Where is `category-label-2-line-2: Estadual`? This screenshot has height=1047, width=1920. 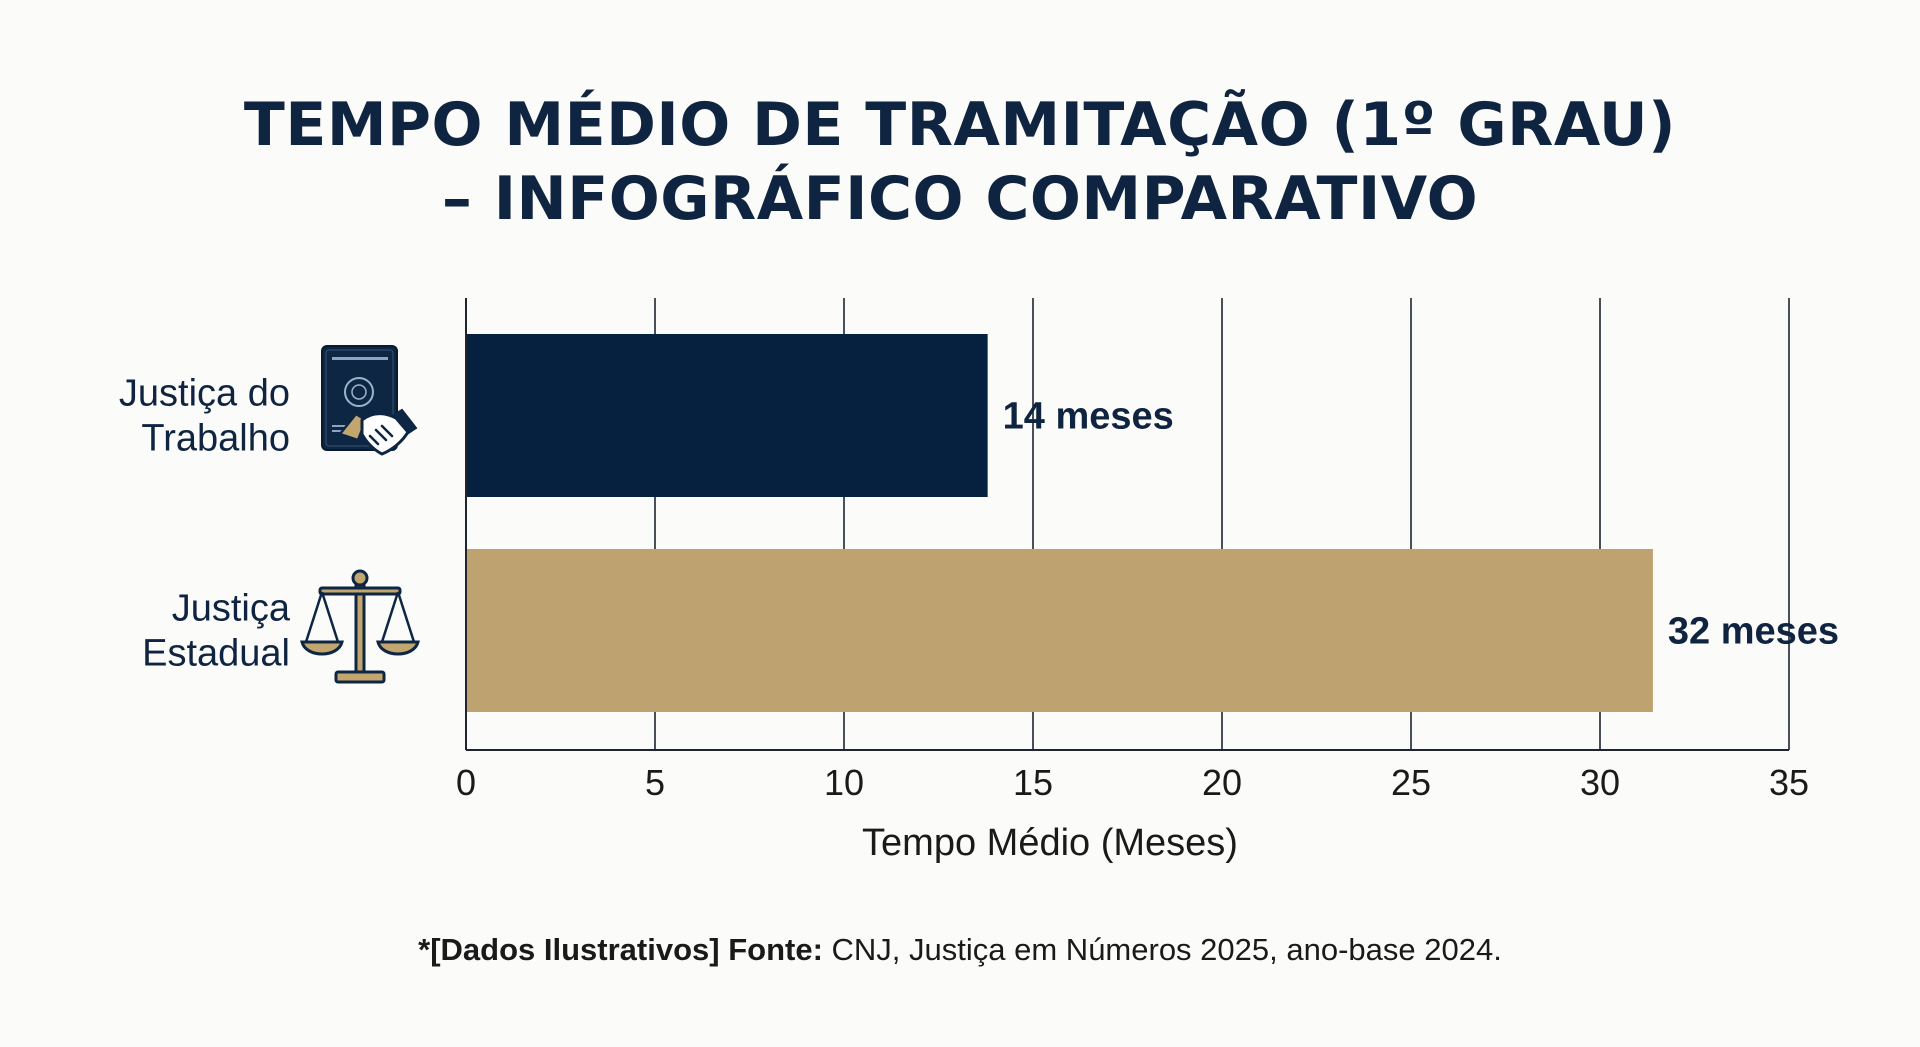
category-label-2-line-2: Estadual is located at coordinates (216, 654).